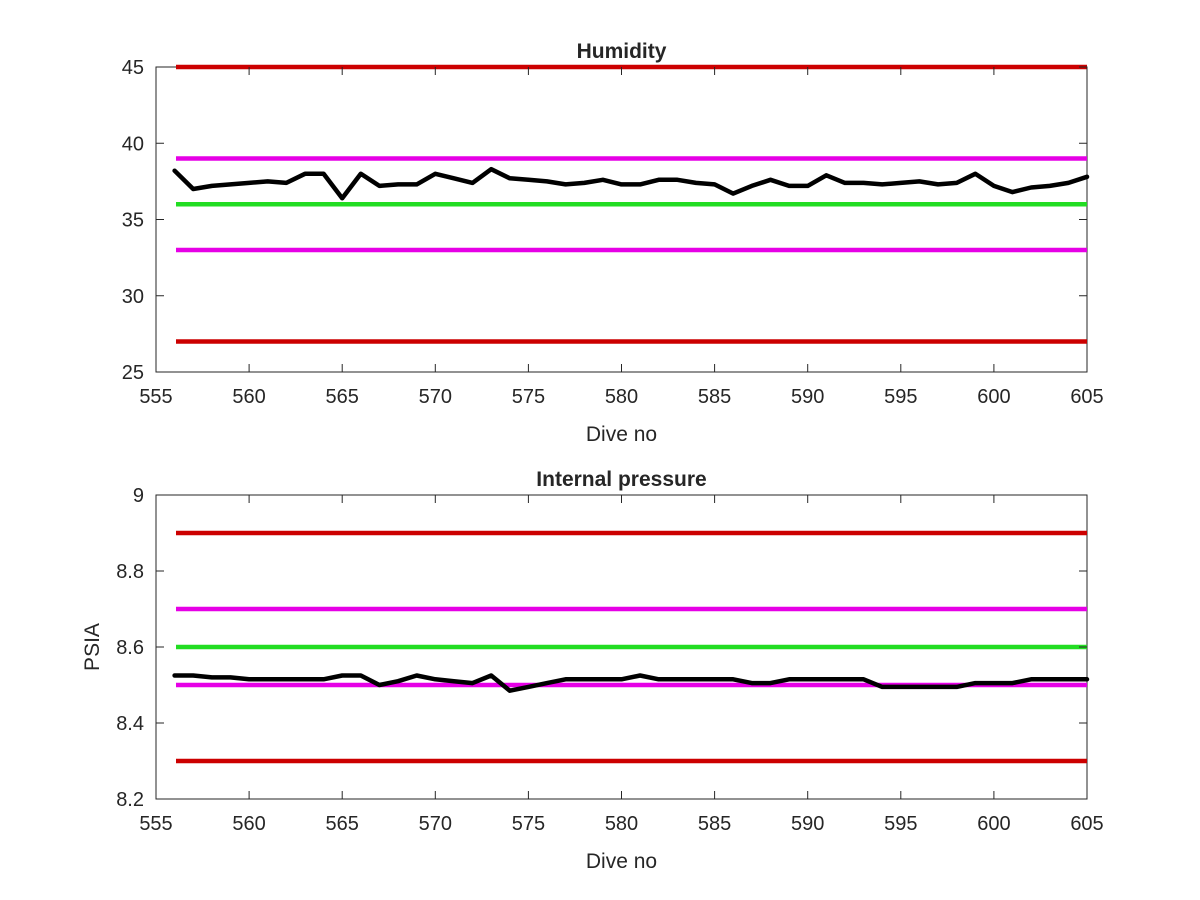 This screenshot has height=900, width=1200. Describe the element at coordinates (528, 397) in the screenshot. I see `chart-1-x-tick-label-575: 575` at that location.